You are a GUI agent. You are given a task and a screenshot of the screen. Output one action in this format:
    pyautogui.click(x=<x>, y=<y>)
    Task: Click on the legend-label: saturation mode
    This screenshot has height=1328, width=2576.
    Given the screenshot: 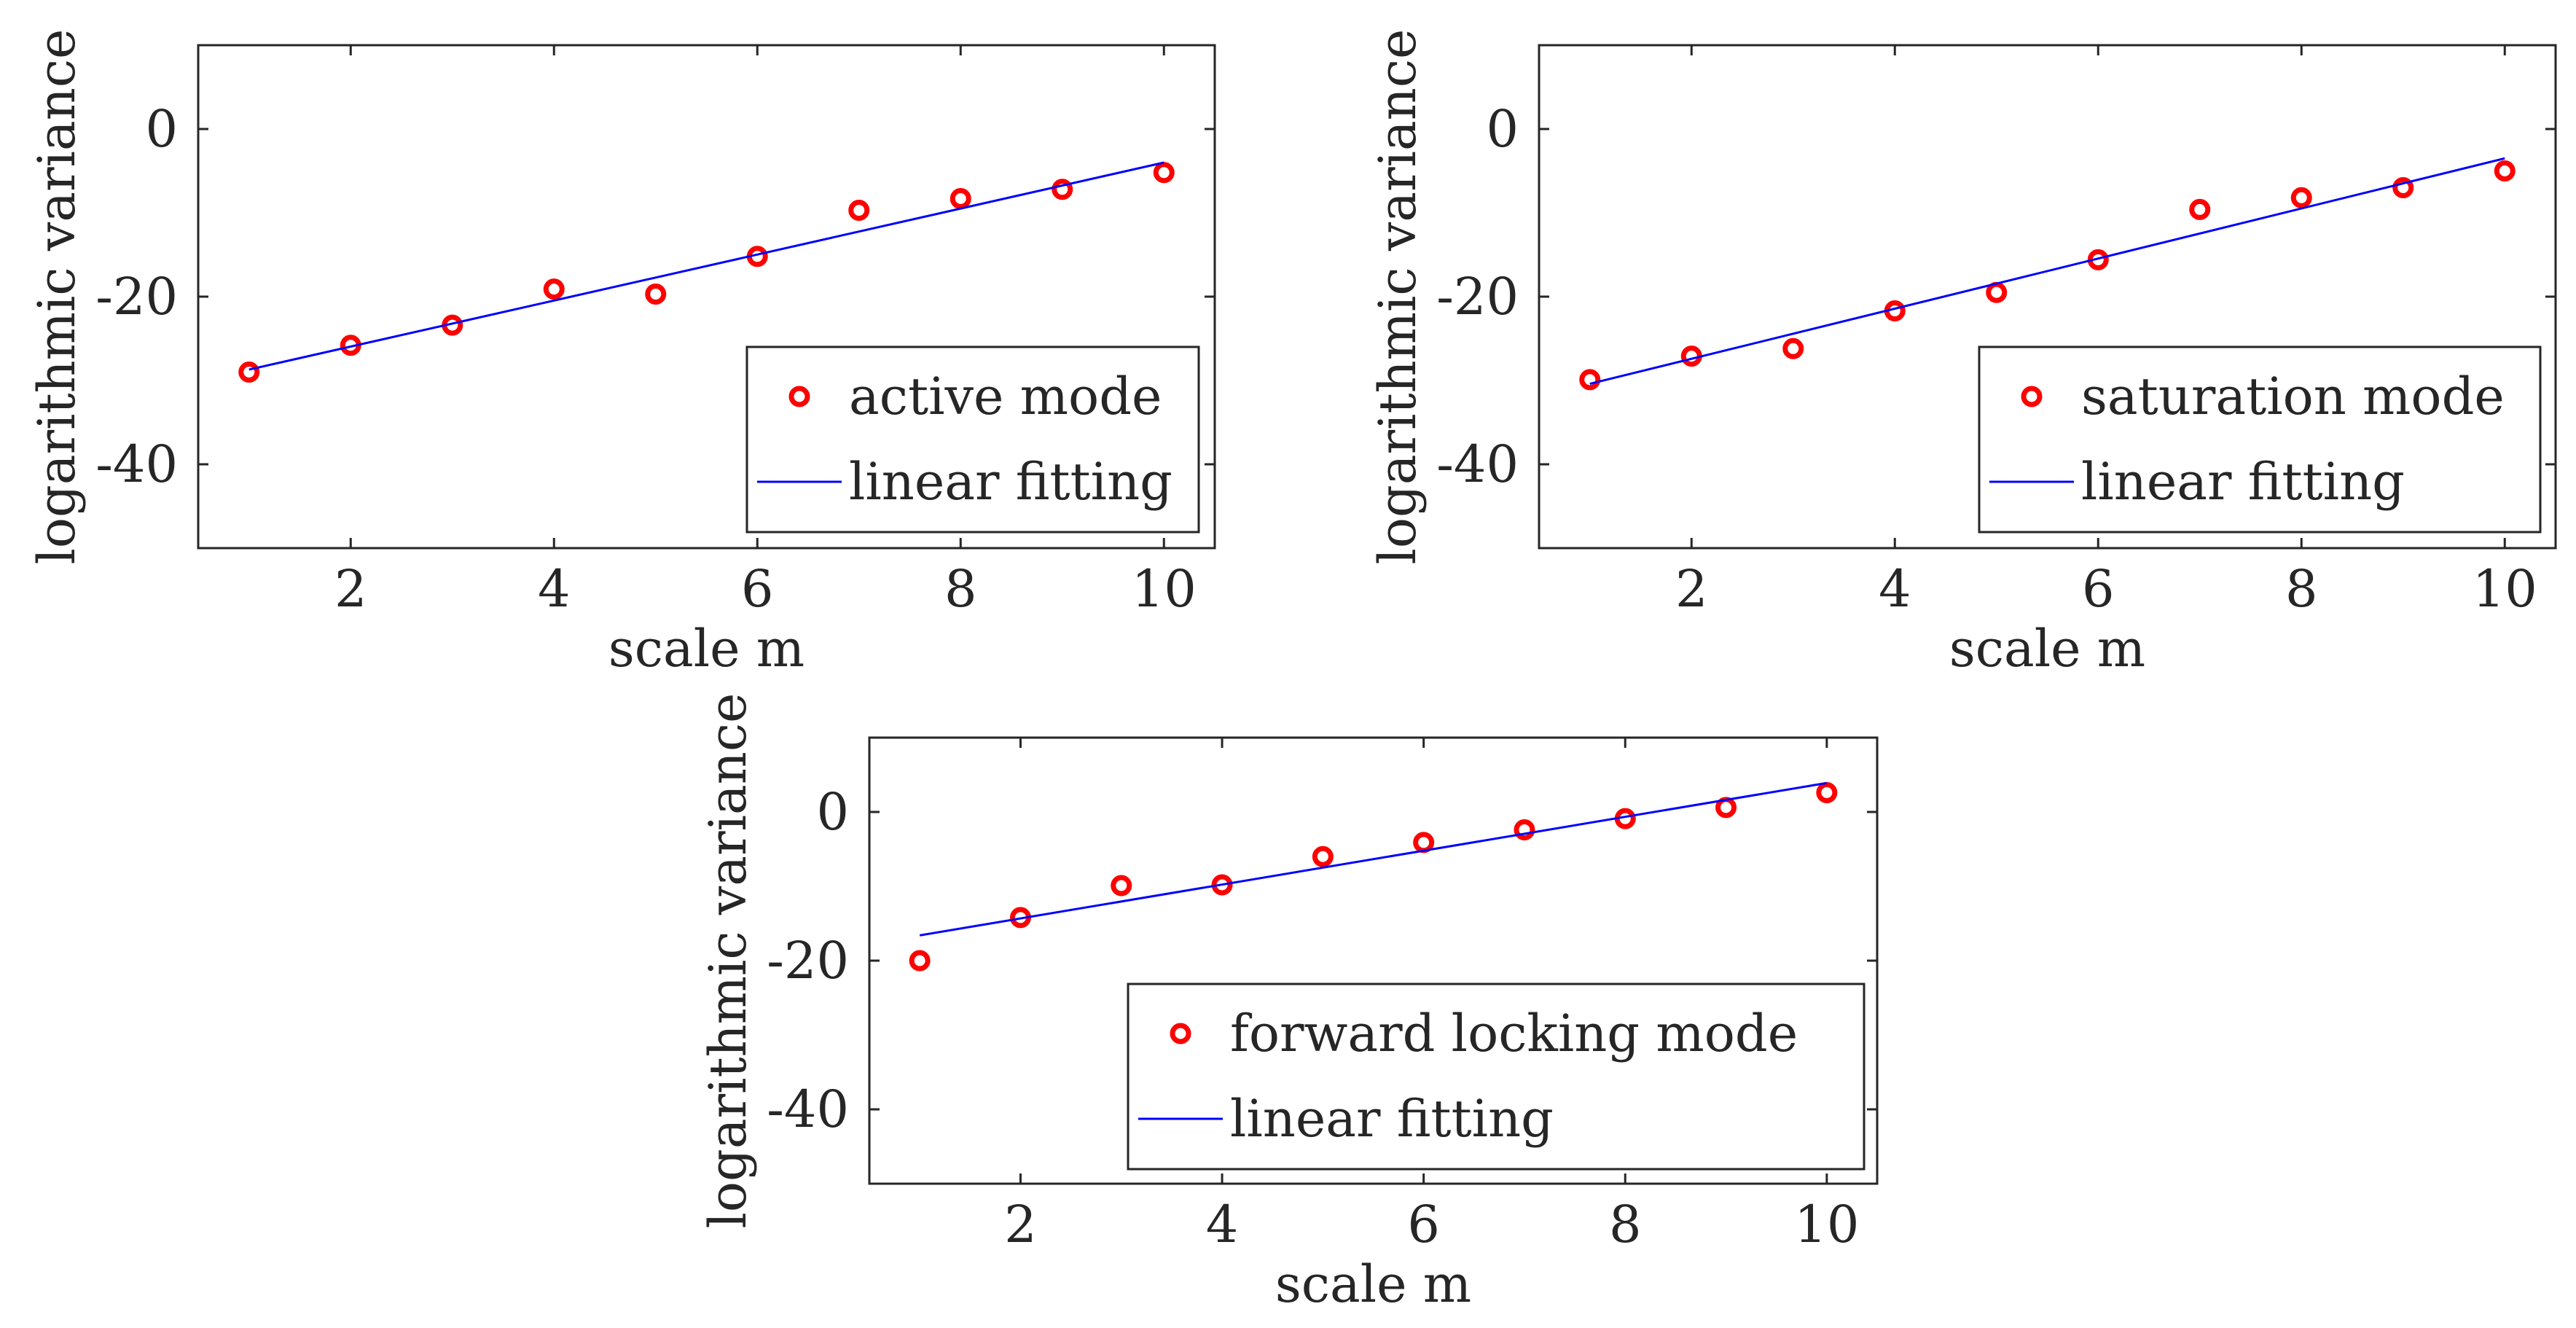 What is the action you would take?
    pyautogui.click(x=2293, y=396)
    